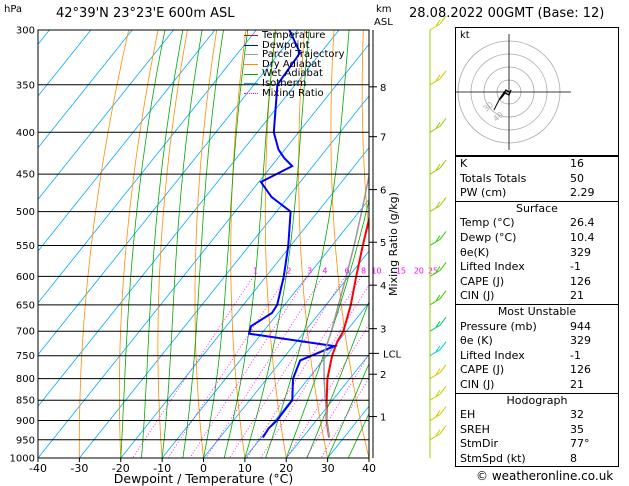 The image size is (629, 486). Describe the element at coordinates (537, 223) in the screenshot. I see `index-row: Temp (°C) 26.4` at that location.